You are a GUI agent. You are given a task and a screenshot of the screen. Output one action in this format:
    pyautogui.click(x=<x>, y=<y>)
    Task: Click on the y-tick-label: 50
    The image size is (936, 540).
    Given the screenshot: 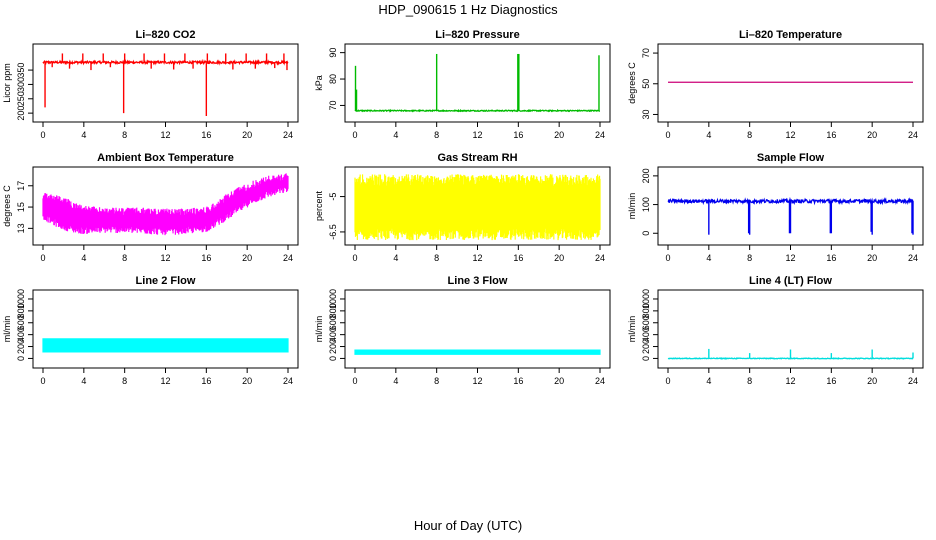 What is the action you would take?
    pyautogui.click(x=646, y=84)
    